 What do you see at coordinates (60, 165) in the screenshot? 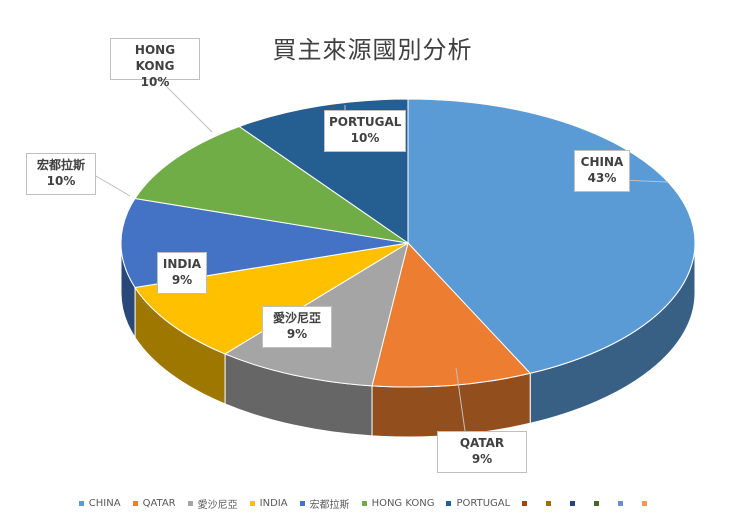
I see `data-label-honduras-name: 宏都拉斯` at bounding box center [60, 165].